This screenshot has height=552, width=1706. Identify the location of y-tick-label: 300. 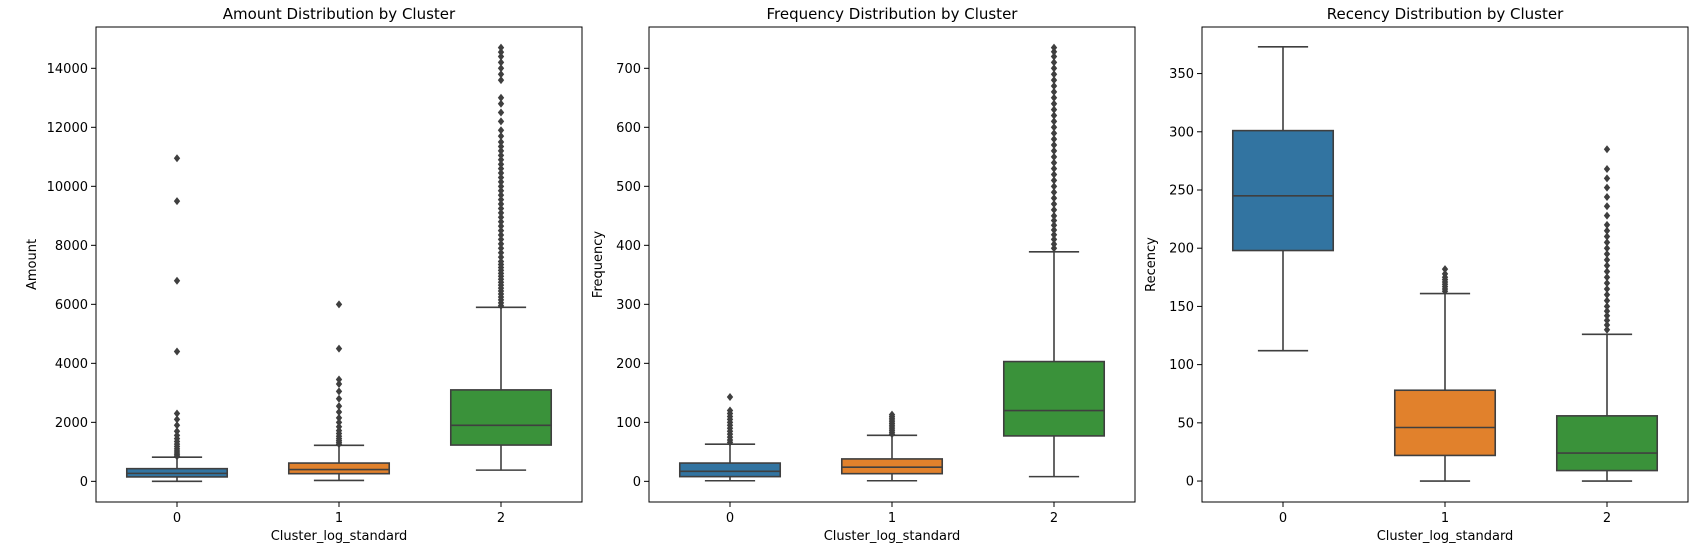
(628, 305).